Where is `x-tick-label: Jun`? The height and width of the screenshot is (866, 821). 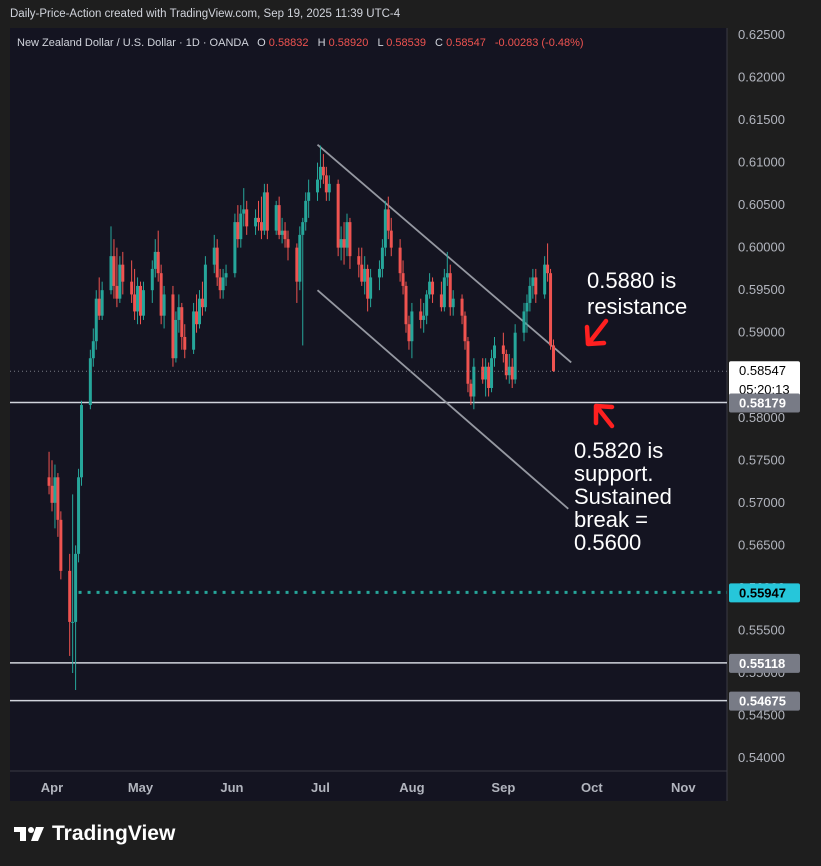 x-tick-label: Jun is located at coordinates (231, 787).